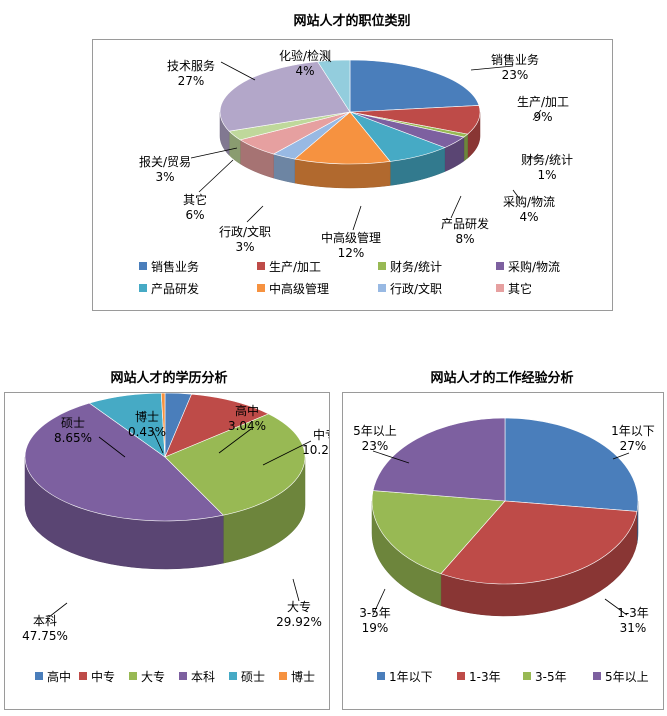 This screenshot has width=667, height=716. What do you see at coordinates (304, 71) in the screenshot?
I see `data-label-value-10: 4%` at bounding box center [304, 71].